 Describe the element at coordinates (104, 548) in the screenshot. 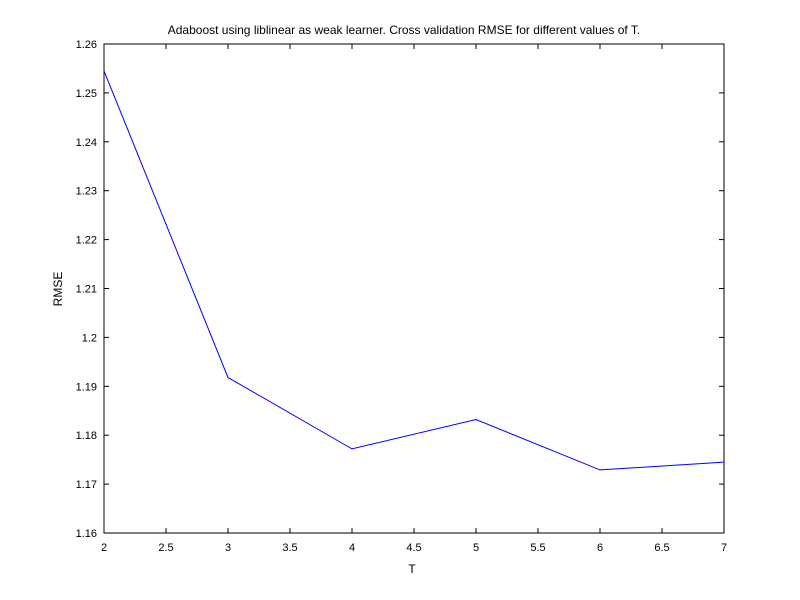

I see `x-tick-label: 2` at that location.